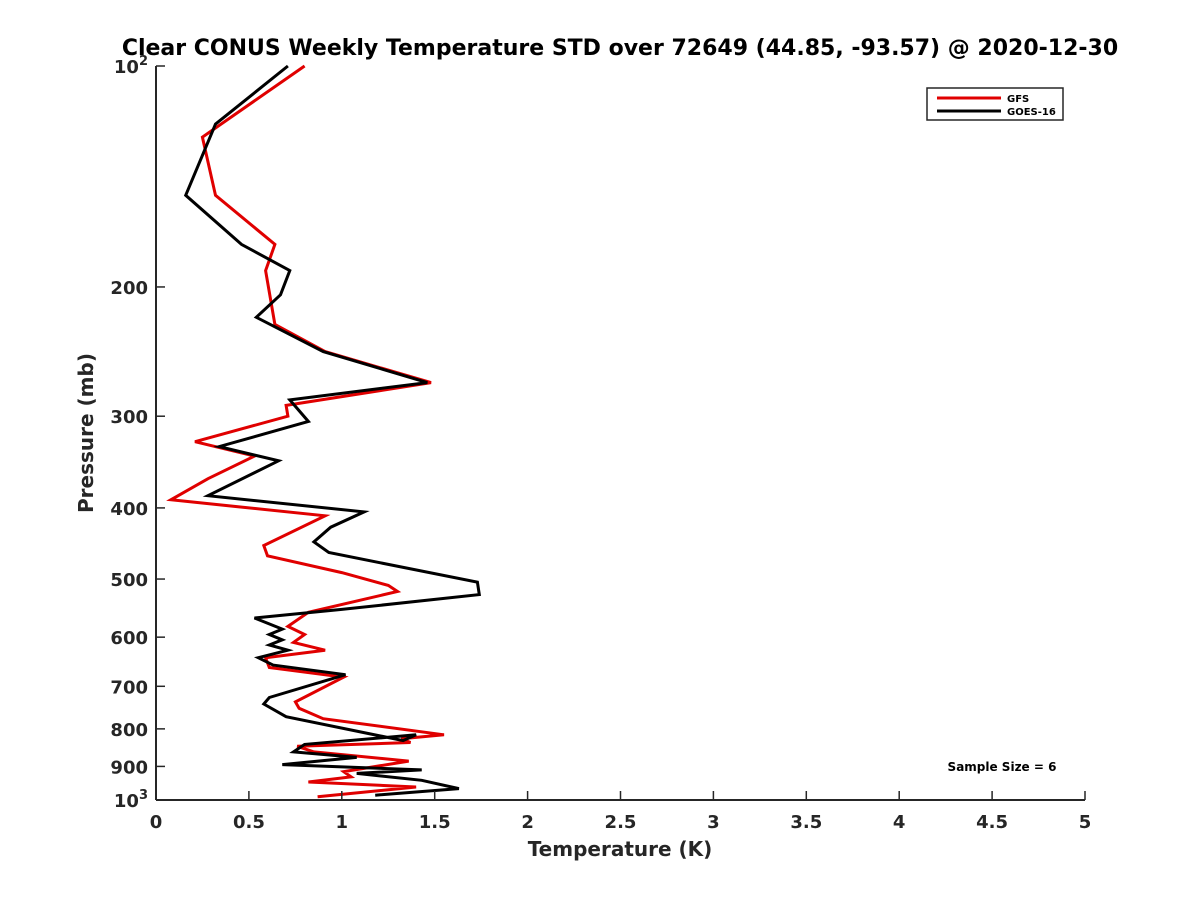 The width and height of the screenshot is (1200, 900). Describe the element at coordinates (899, 822) in the screenshot. I see `x-tick-label: 4` at that location.